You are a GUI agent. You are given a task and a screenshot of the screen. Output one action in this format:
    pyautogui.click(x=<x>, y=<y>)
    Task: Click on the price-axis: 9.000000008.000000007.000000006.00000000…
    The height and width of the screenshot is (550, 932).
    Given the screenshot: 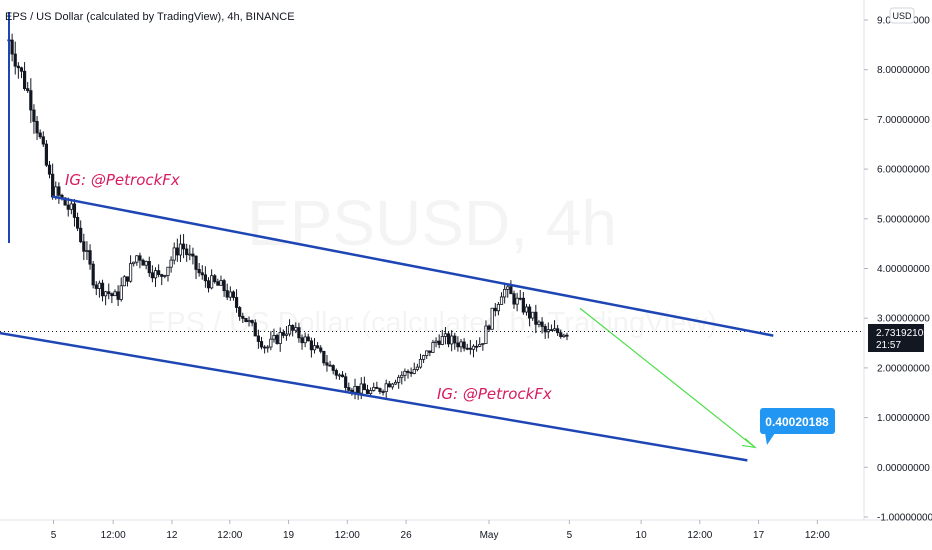 What is the action you would take?
    pyautogui.click(x=898, y=270)
    